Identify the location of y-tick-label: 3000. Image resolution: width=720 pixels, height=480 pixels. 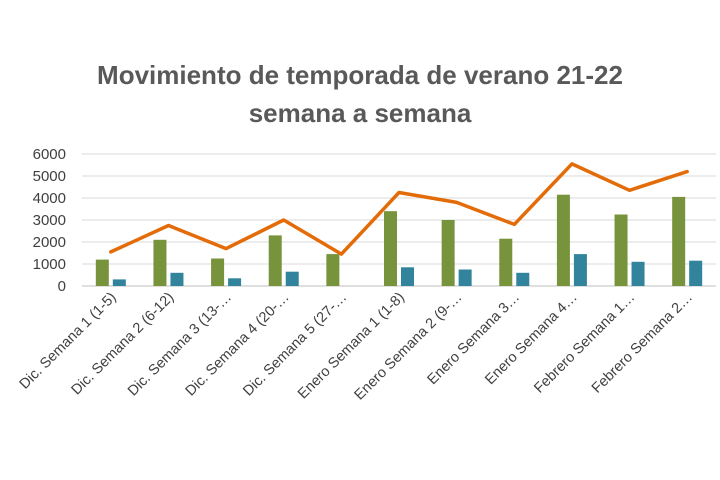
(49, 220).